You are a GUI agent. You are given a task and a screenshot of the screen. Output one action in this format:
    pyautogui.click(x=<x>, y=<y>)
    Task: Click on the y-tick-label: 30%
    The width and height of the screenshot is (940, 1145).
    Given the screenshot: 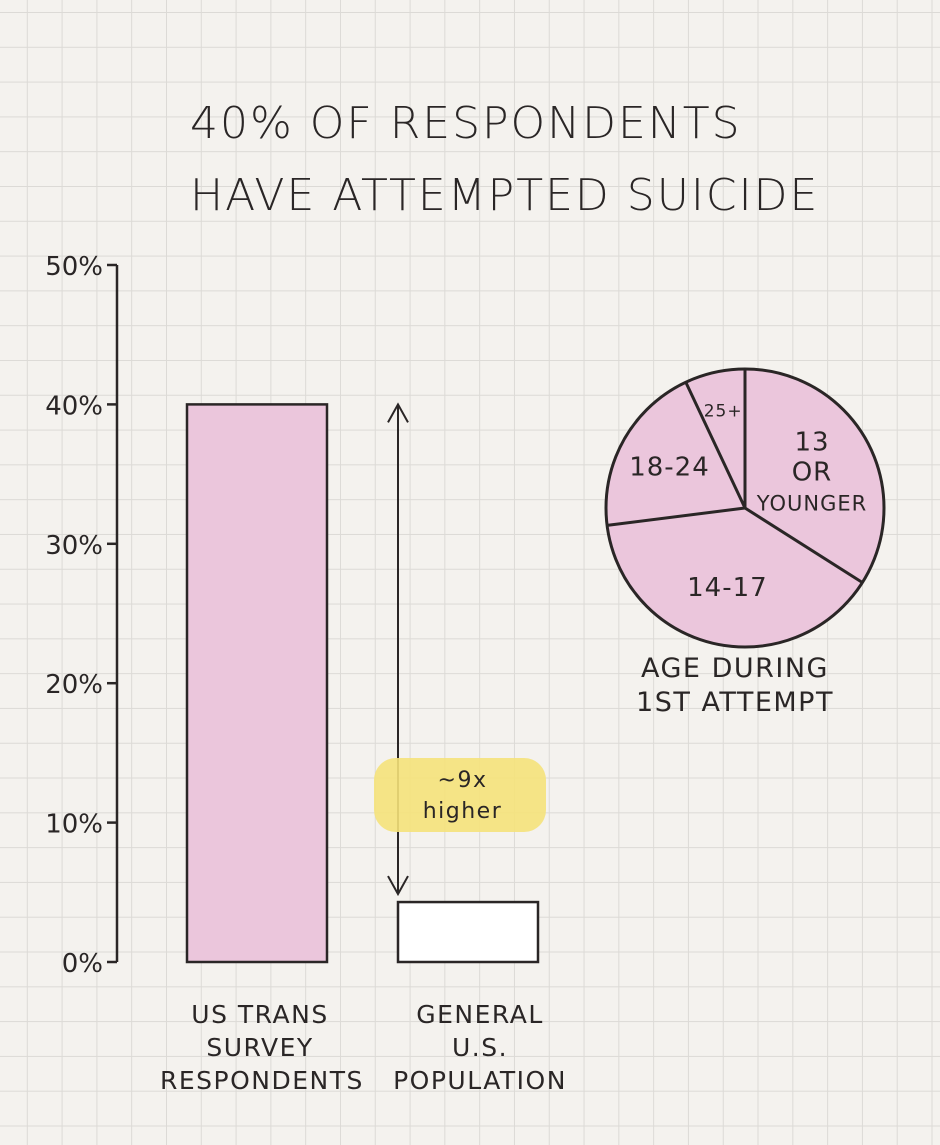 What is the action you would take?
    pyautogui.click(x=74, y=546)
    